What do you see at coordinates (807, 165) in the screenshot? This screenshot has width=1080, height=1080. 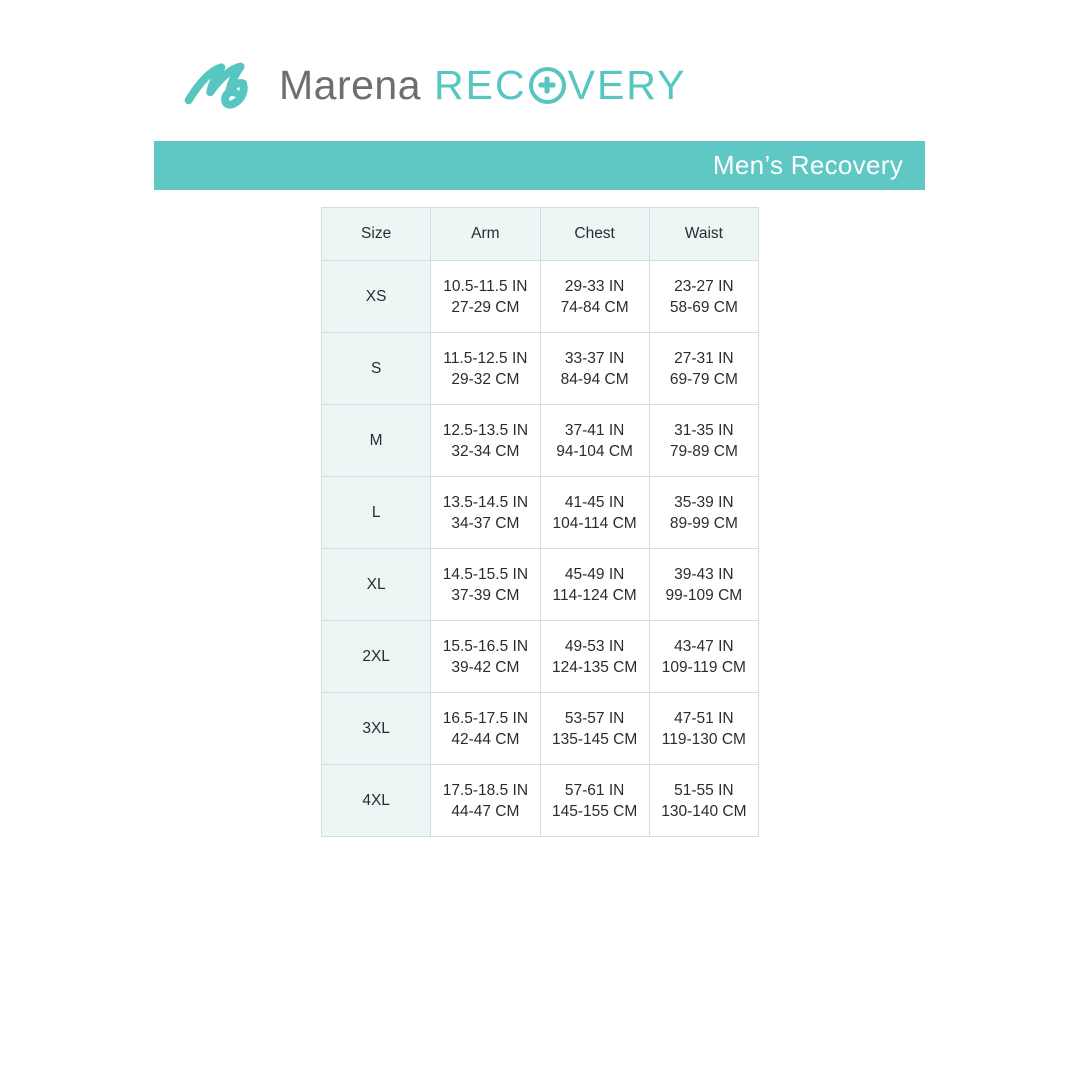 I see `section-title: Men’s Recovery` at bounding box center [807, 165].